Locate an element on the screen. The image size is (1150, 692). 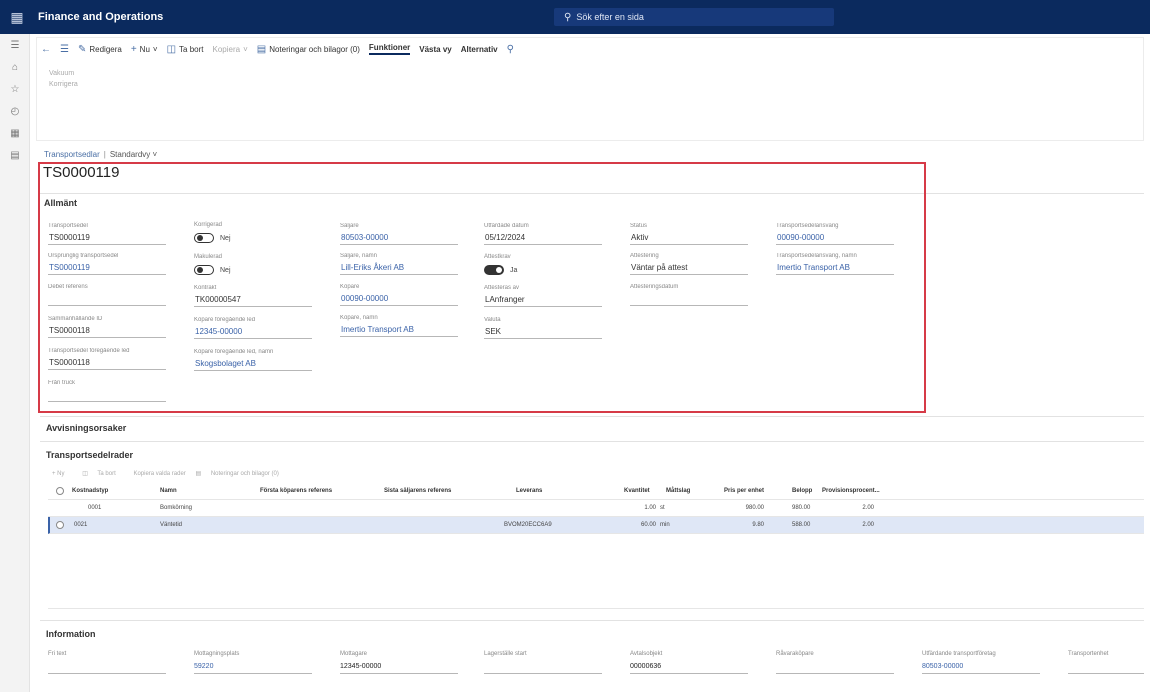
lines-copy-button: Kopiera valda rader is located at coordinates (159, 474).